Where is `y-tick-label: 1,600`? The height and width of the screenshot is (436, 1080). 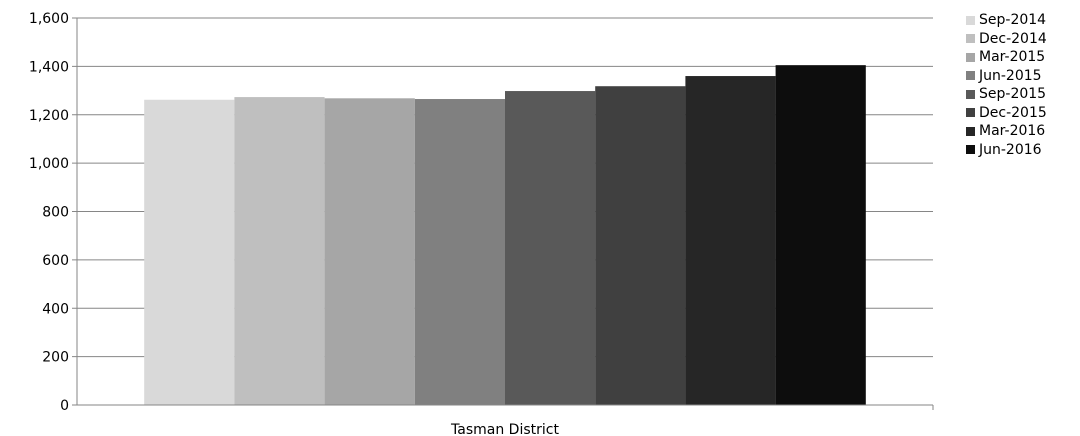
y-tick-label: 1,600 is located at coordinates (49, 19).